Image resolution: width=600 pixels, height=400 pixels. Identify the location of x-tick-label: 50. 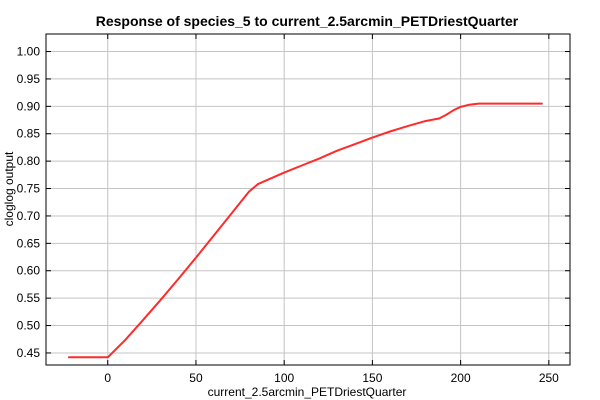
(196, 378).